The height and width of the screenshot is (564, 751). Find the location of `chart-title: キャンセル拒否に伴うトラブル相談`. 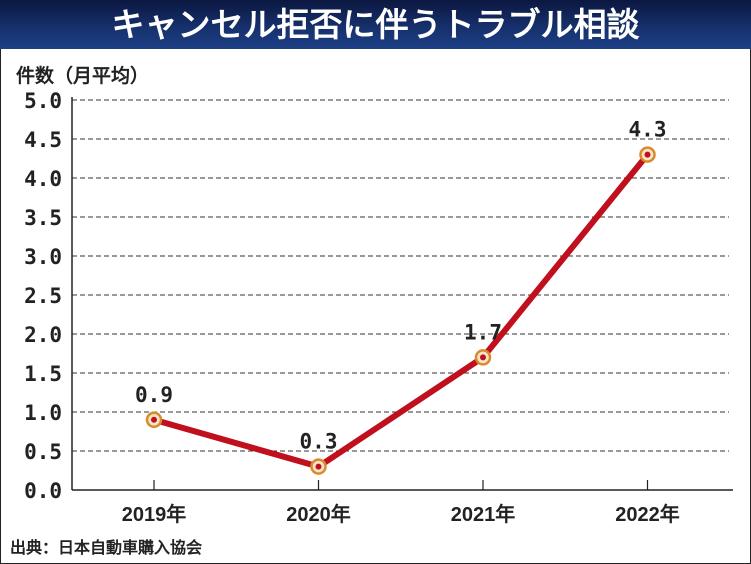

chart-title: キャンセル拒否に伴うトラブル相談 is located at coordinates (375, 24).